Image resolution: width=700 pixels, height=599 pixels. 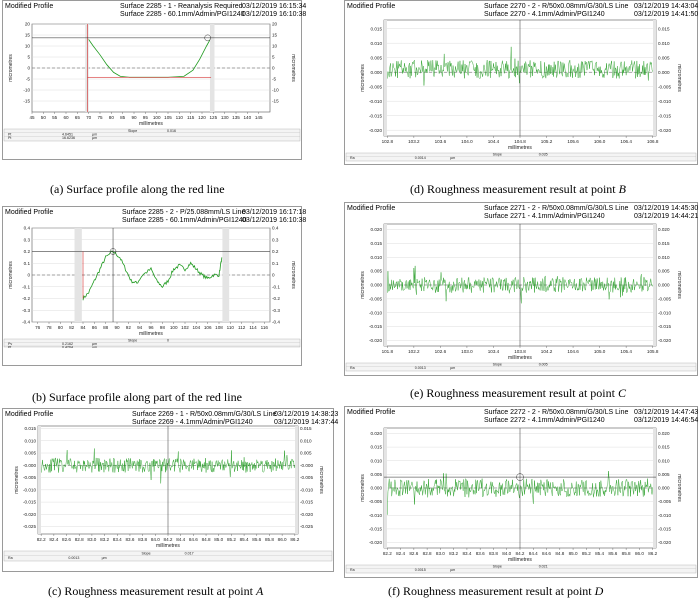 I want to click on panel-d-header-left: Modified Profile, so click(x=371, y=6).